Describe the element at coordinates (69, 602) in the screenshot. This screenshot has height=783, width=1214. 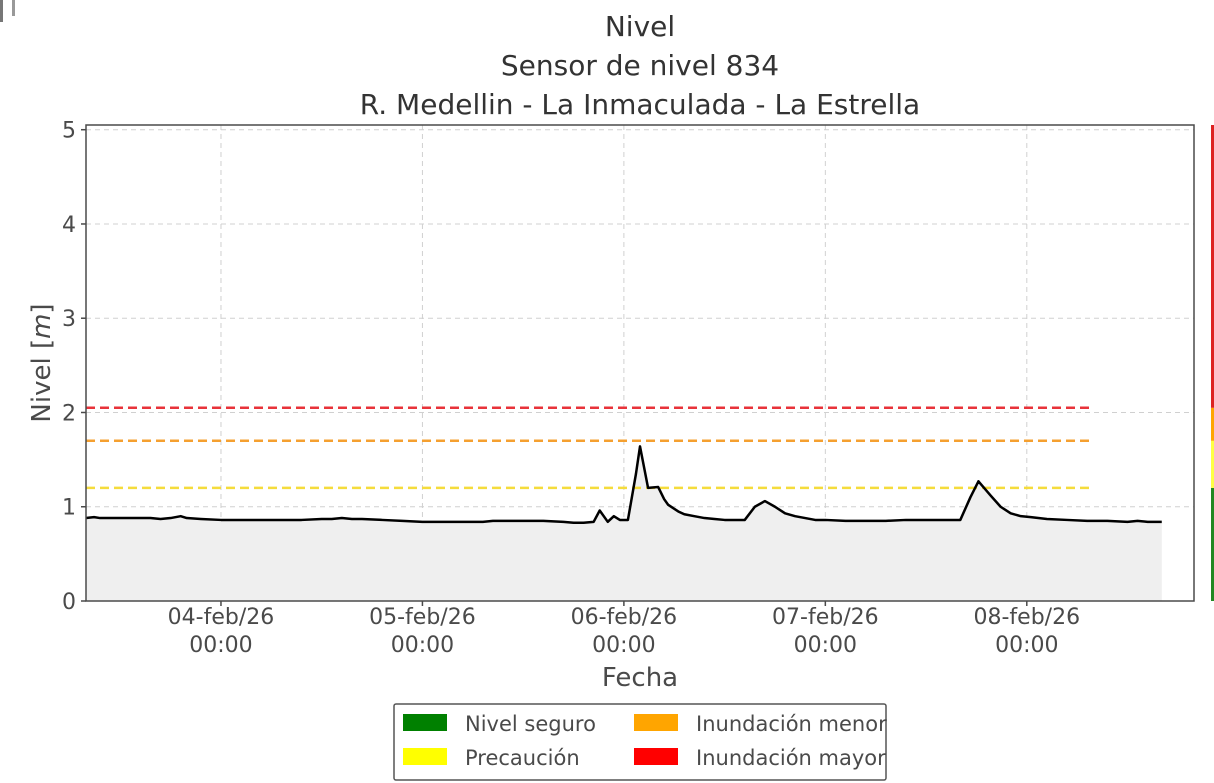
I see `y-tick-label: 0` at that location.